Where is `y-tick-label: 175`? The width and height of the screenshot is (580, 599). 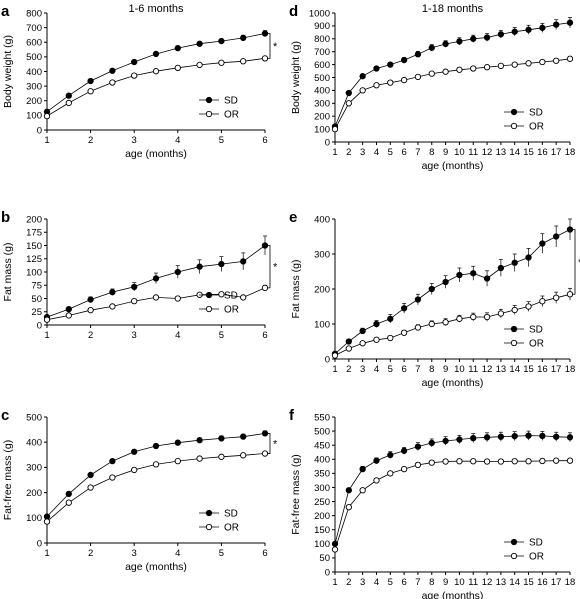
y-tick-label: 175 is located at coordinates (34, 233).